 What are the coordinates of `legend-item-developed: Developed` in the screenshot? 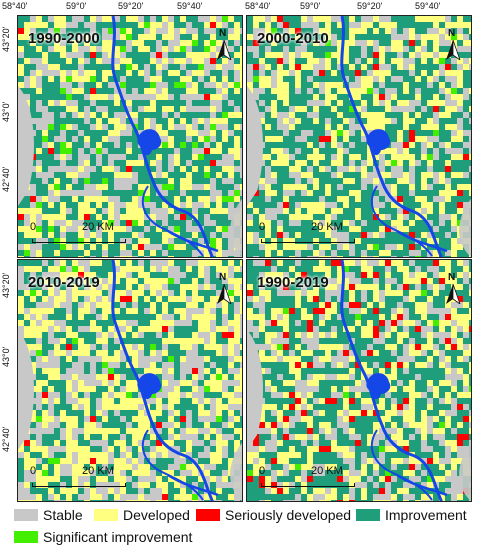 It's located at (142, 515).